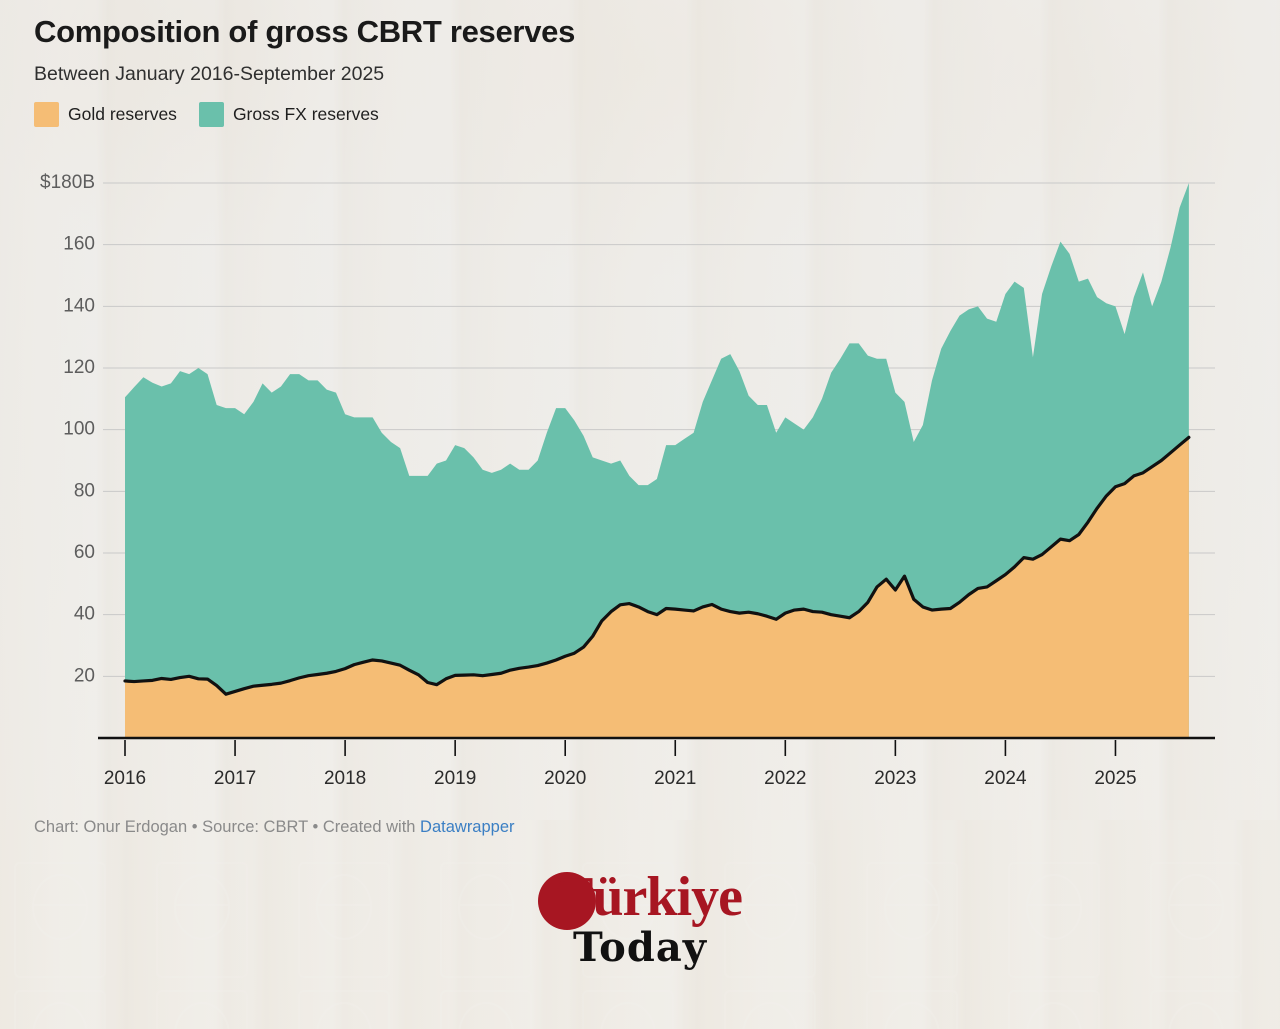 The width and height of the screenshot is (1280, 1029). Describe the element at coordinates (209, 73) in the screenshot. I see `page-subtitle: Between January 2016-September 2025` at that location.